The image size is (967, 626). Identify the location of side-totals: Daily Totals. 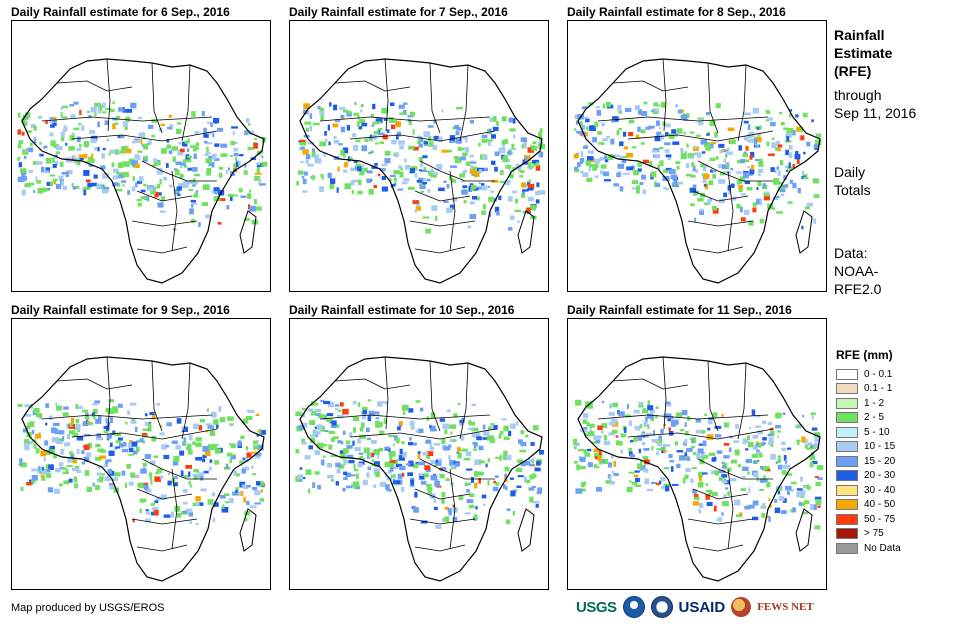
(852, 181).